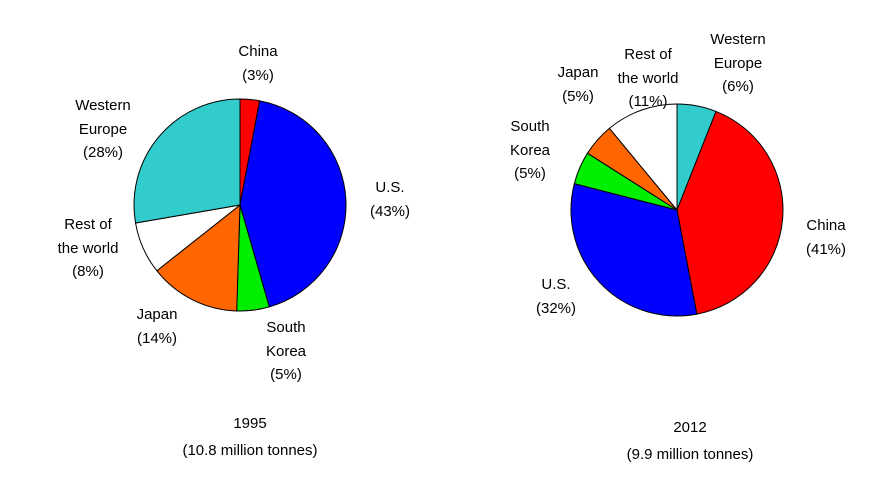 This screenshot has height=483, width=887. What do you see at coordinates (648, 101) in the screenshot?
I see `percent-label: (11%)` at bounding box center [648, 101].